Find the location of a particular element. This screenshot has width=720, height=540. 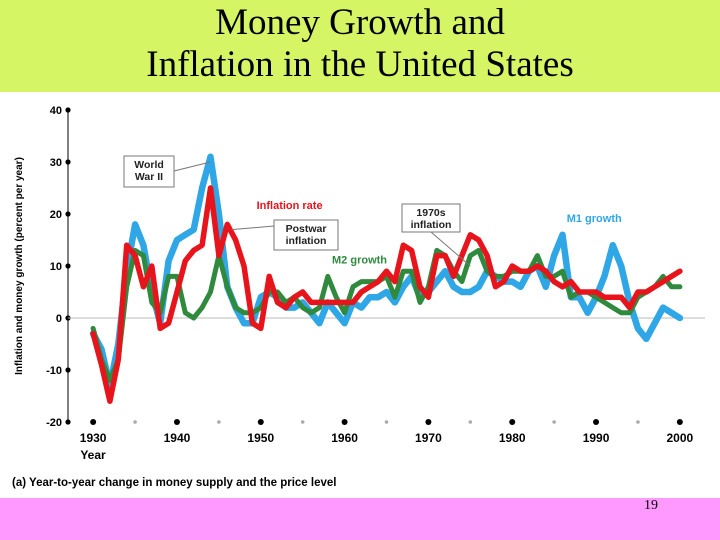

x-tick-label: 2000 is located at coordinates (680, 438).